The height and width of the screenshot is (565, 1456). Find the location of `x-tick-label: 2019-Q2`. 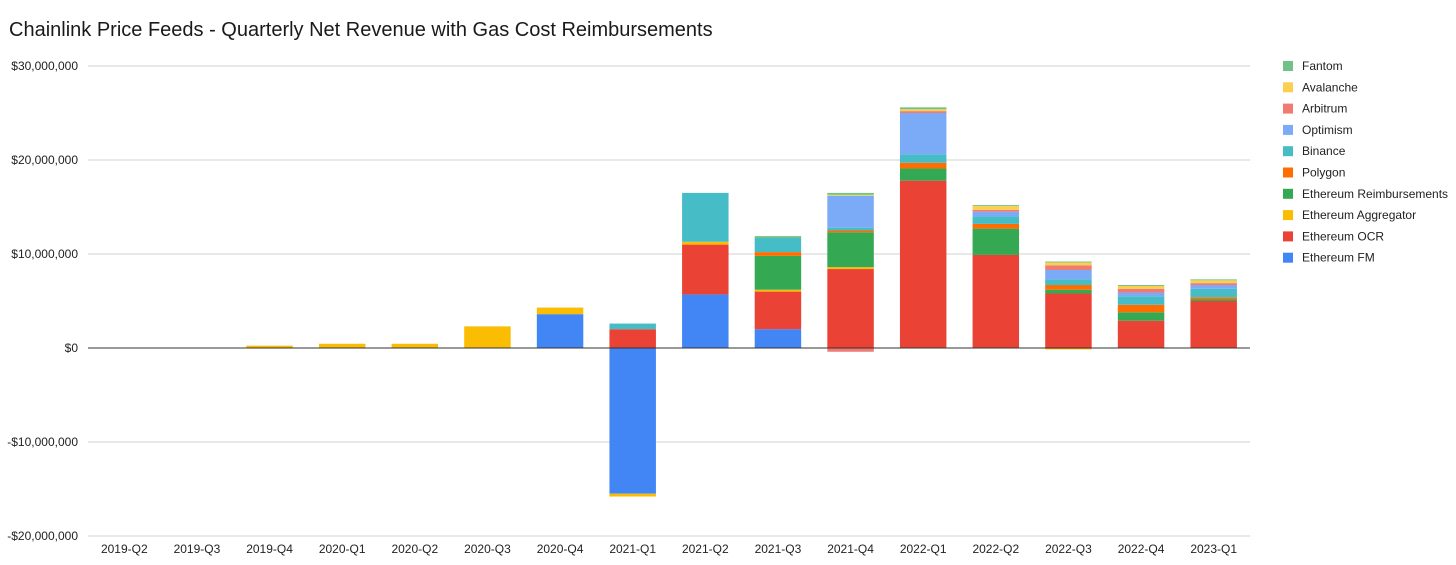

x-tick-label: 2019-Q2 is located at coordinates (124, 549).